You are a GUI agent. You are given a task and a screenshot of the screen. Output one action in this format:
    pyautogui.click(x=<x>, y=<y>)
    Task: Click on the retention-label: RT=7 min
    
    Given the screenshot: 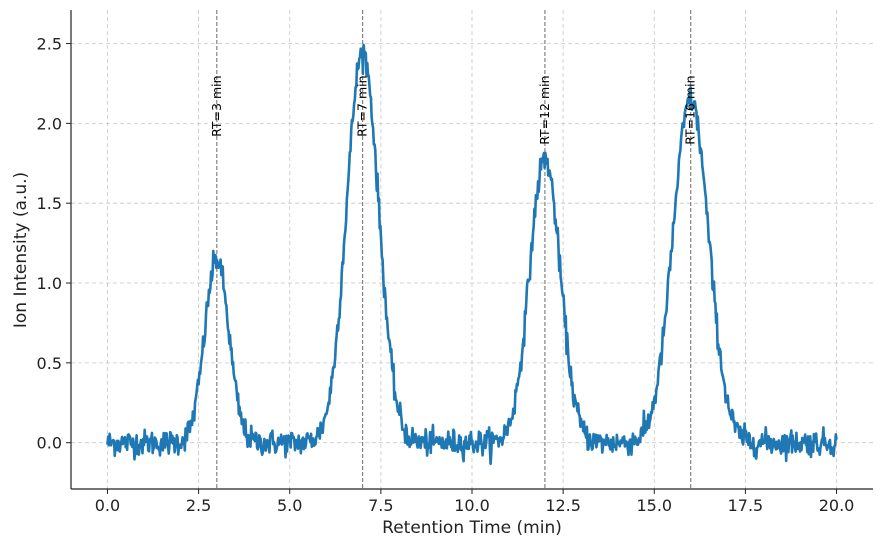 What is the action you would take?
    pyautogui.click(x=362, y=105)
    